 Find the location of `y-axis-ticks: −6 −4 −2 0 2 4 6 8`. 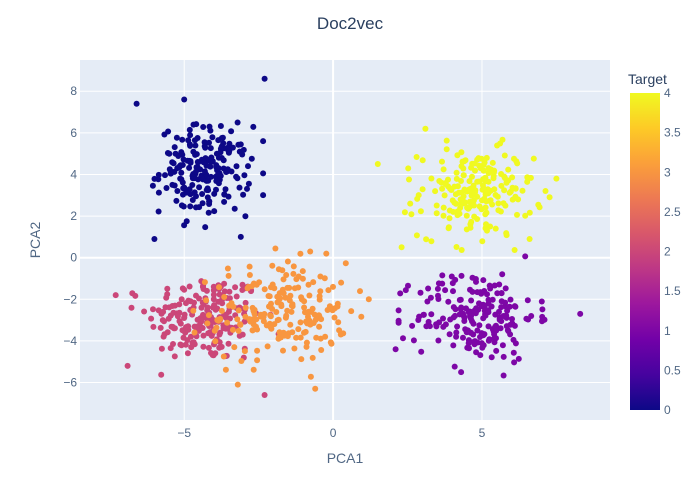

y-axis-ticks: −6 −4 −2 0 2 4 6 8 is located at coordinates (70, 236).